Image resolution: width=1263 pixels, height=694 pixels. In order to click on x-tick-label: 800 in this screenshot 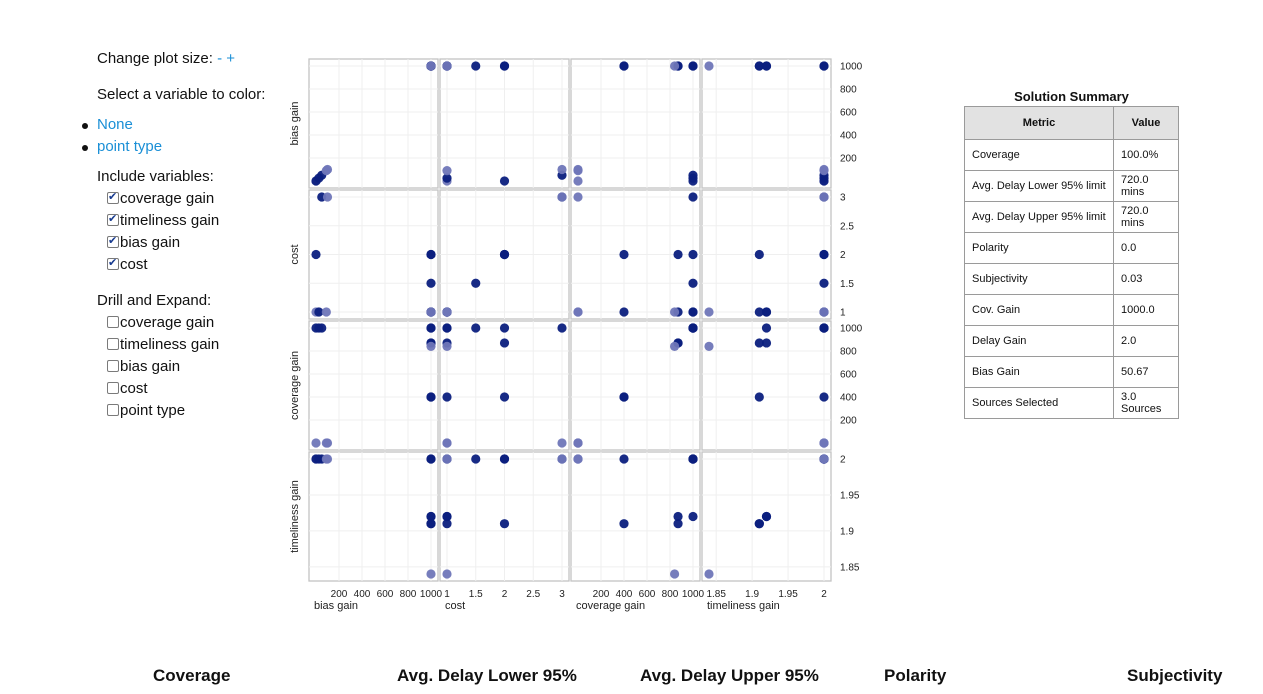, I will do `click(408, 594)`.